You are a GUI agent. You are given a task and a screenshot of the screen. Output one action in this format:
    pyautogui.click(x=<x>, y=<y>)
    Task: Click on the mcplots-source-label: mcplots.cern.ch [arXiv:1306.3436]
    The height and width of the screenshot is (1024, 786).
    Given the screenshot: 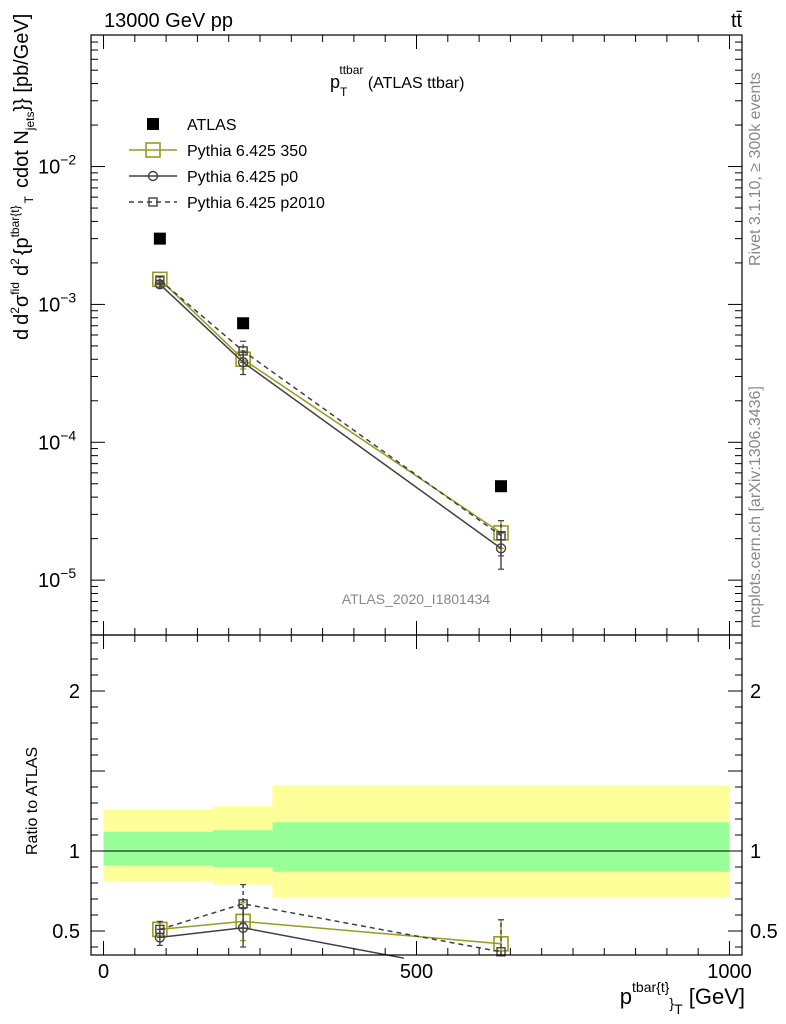 What is the action you would take?
    pyautogui.click(x=755, y=507)
    